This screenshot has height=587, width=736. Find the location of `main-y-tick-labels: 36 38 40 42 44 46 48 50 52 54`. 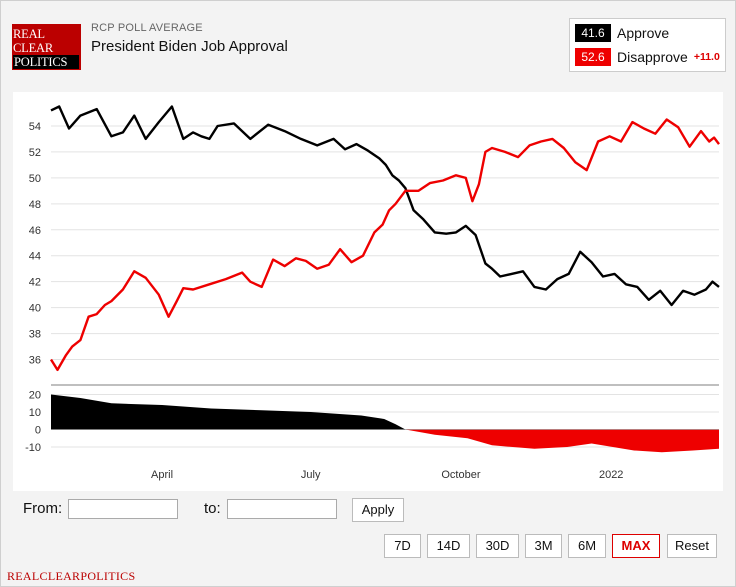

main-y-tick-labels: 36 38 40 42 44 46 48 50 52 54 is located at coordinates (35, 244).